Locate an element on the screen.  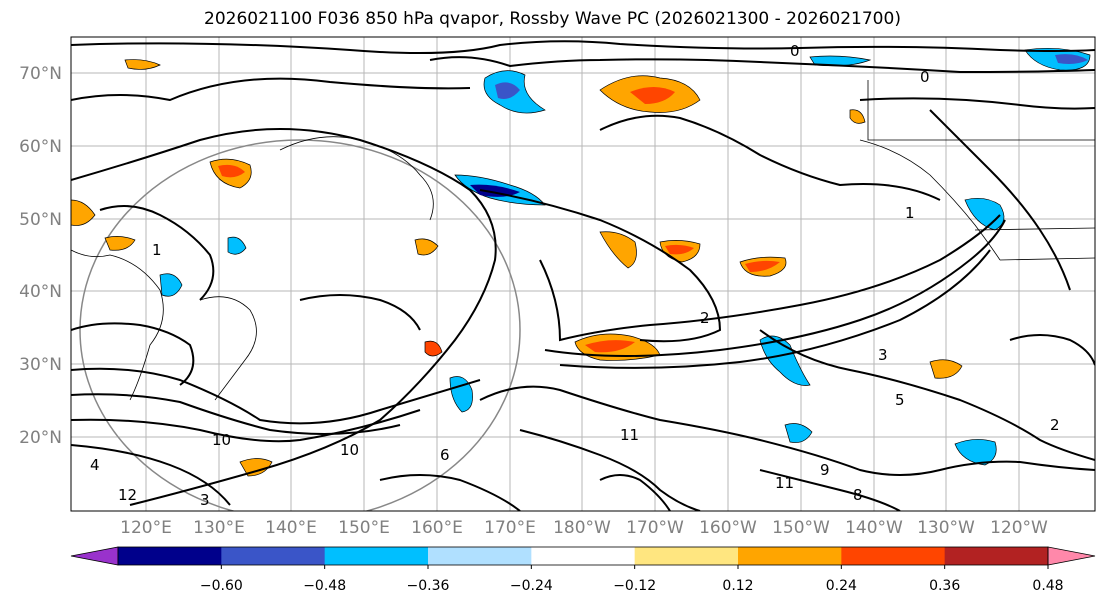
lat-label: 50°N is located at coordinates (40, 220).